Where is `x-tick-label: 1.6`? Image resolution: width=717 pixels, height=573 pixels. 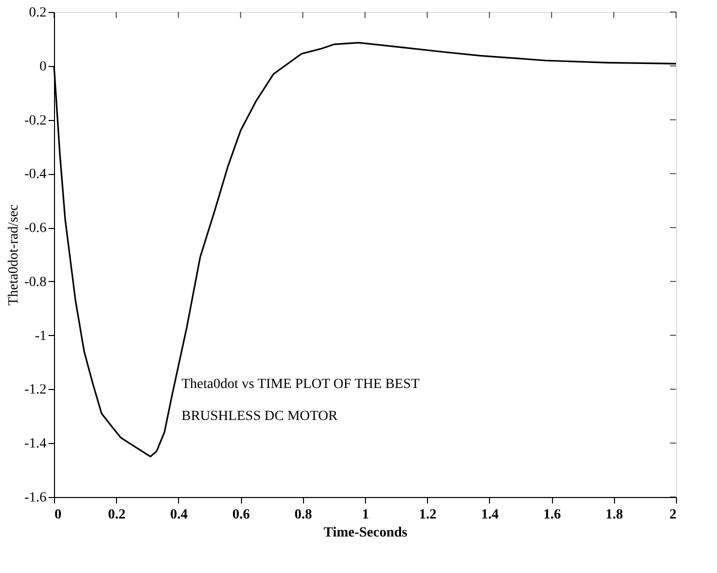
x-tick-label: 1.6 is located at coordinates (552, 515).